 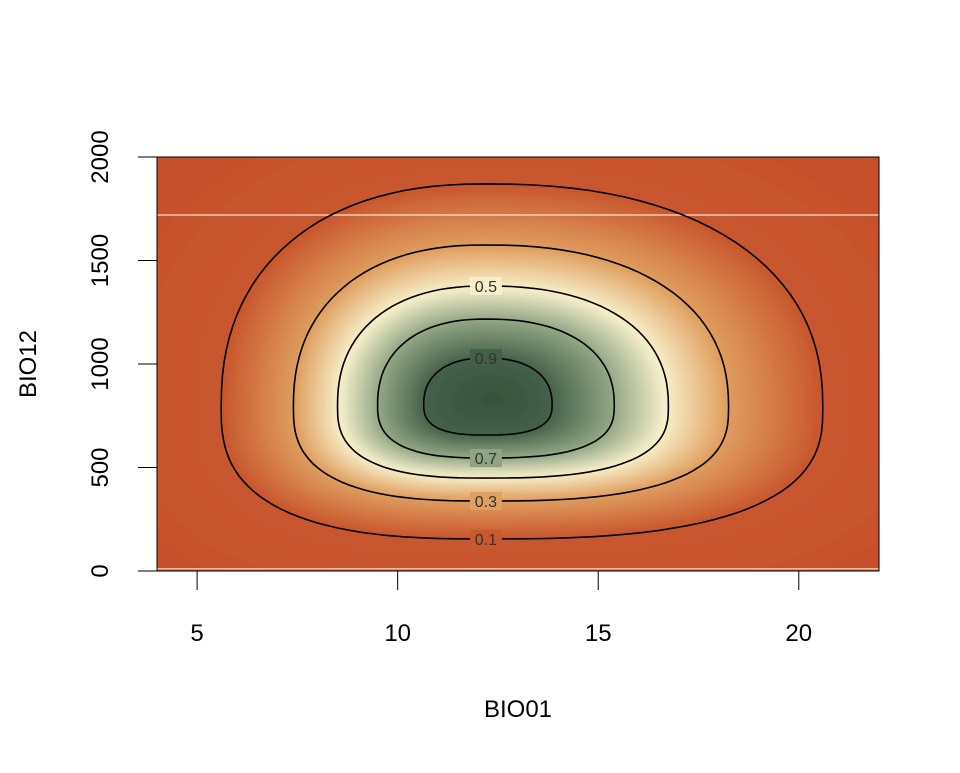 I want to click on y-tick-label: 1500, so click(x=100, y=260).